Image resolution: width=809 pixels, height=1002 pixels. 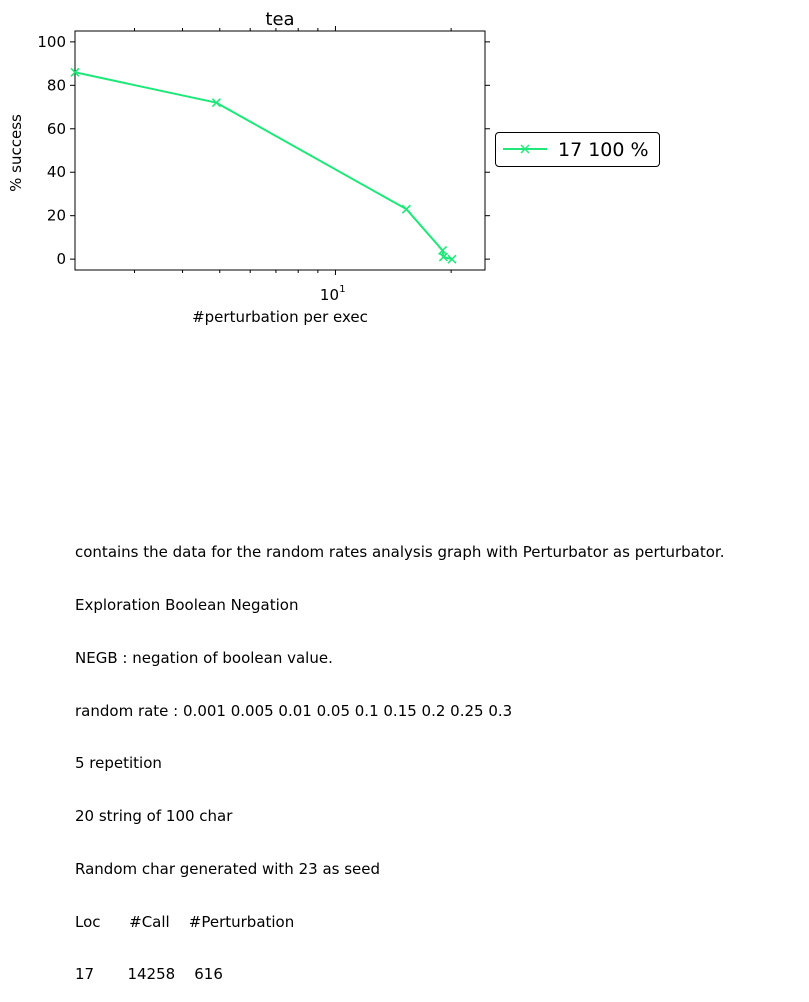 I want to click on y-tick-label: 100, so click(x=51, y=42).